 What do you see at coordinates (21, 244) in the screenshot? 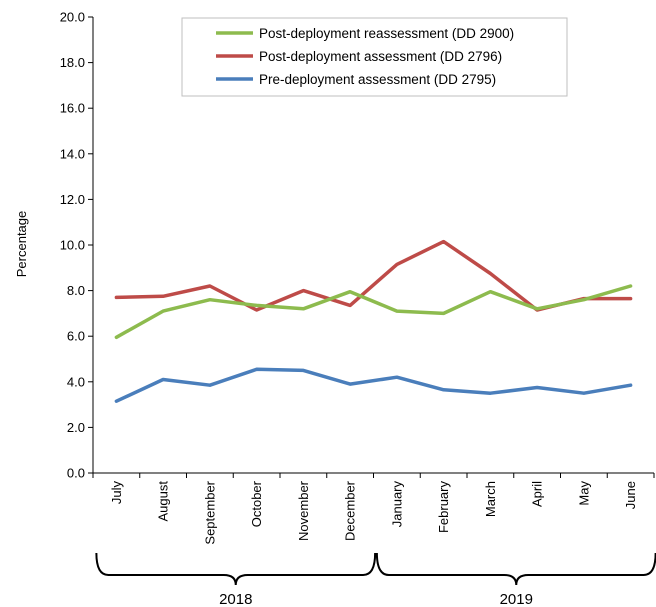
I see `y-axis-label: Percentage` at bounding box center [21, 244].